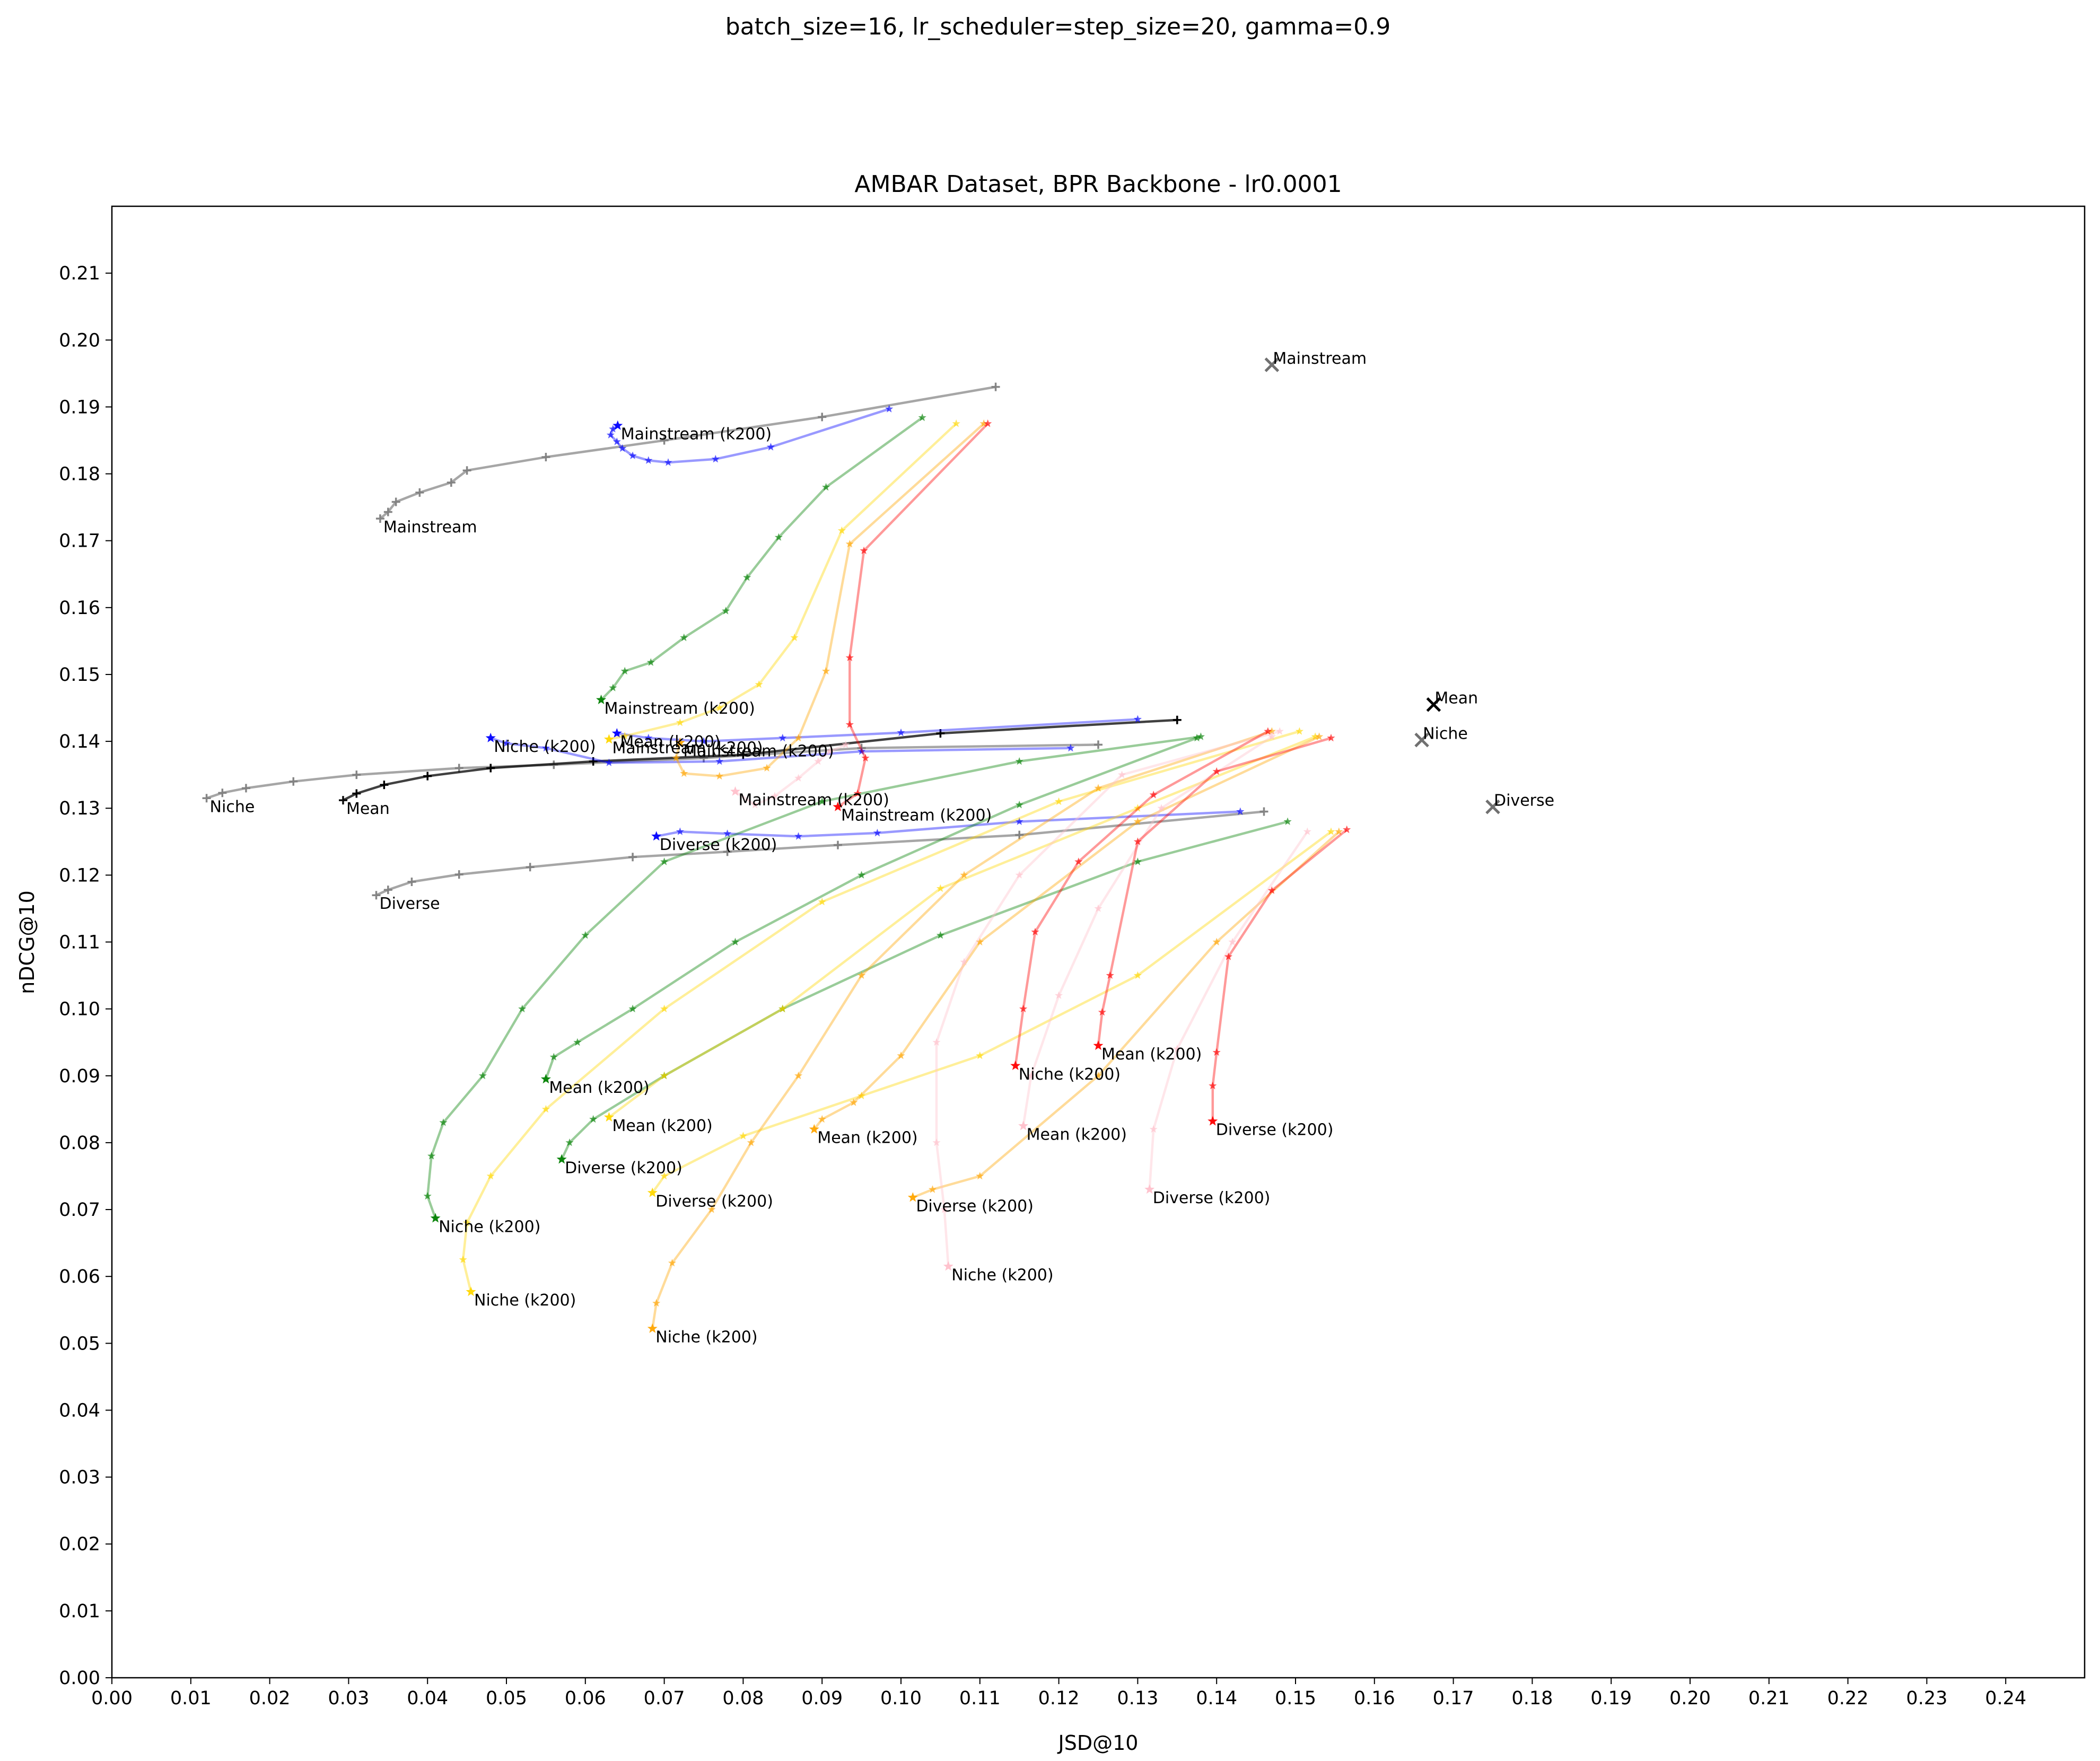 The image size is (2100, 1761). What do you see at coordinates (1098, 1743) in the screenshot?
I see `x-axis-label: JSD@10` at bounding box center [1098, 1743].